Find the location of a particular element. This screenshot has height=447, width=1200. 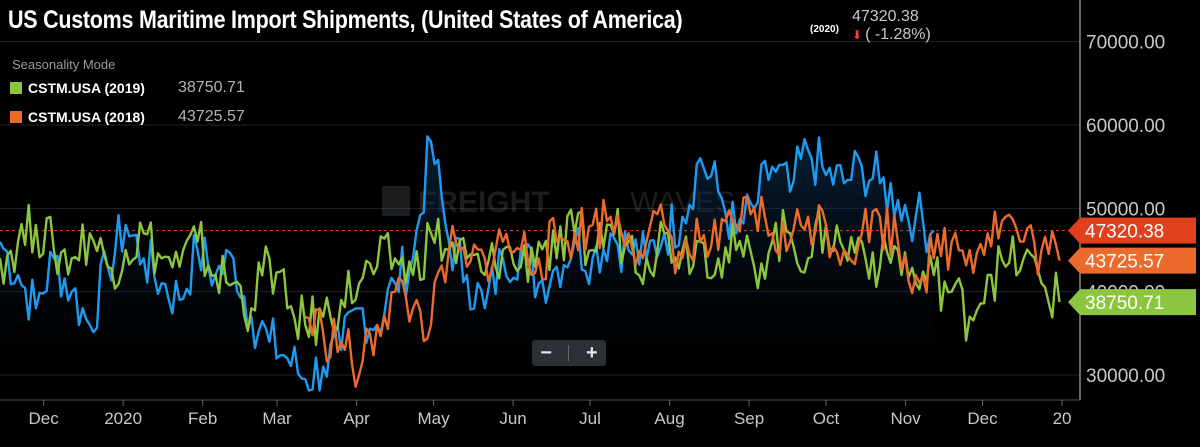

x-tick-label: May is located at coordinates (433, 418).